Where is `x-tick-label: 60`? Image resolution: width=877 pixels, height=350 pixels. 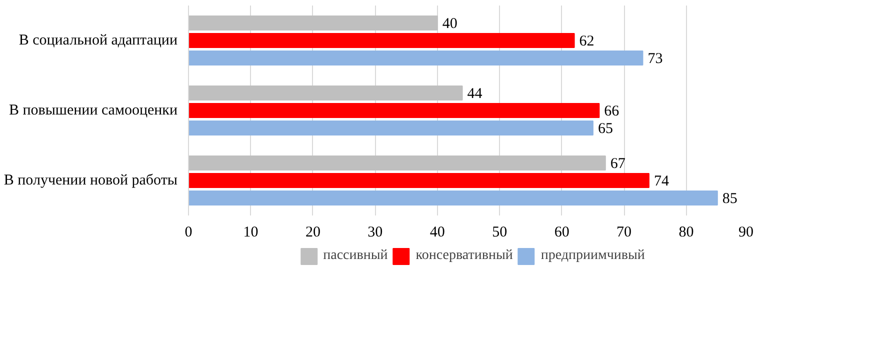
x-tick-label: 60 is located at coordinates (562, 232).